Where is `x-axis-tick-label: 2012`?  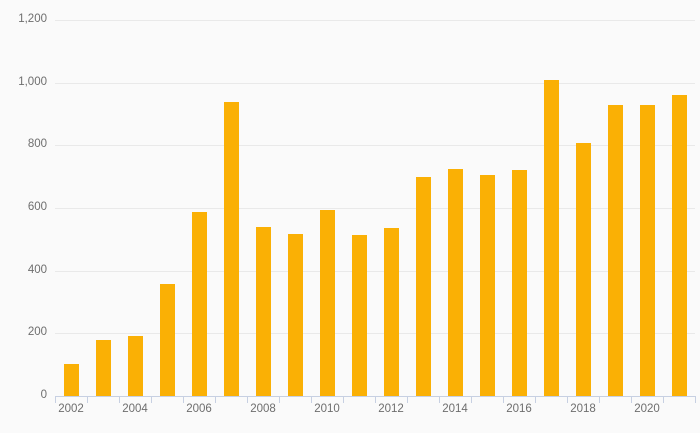
x-axis-tick-label: 2012 is located at coordinates (391, 409).